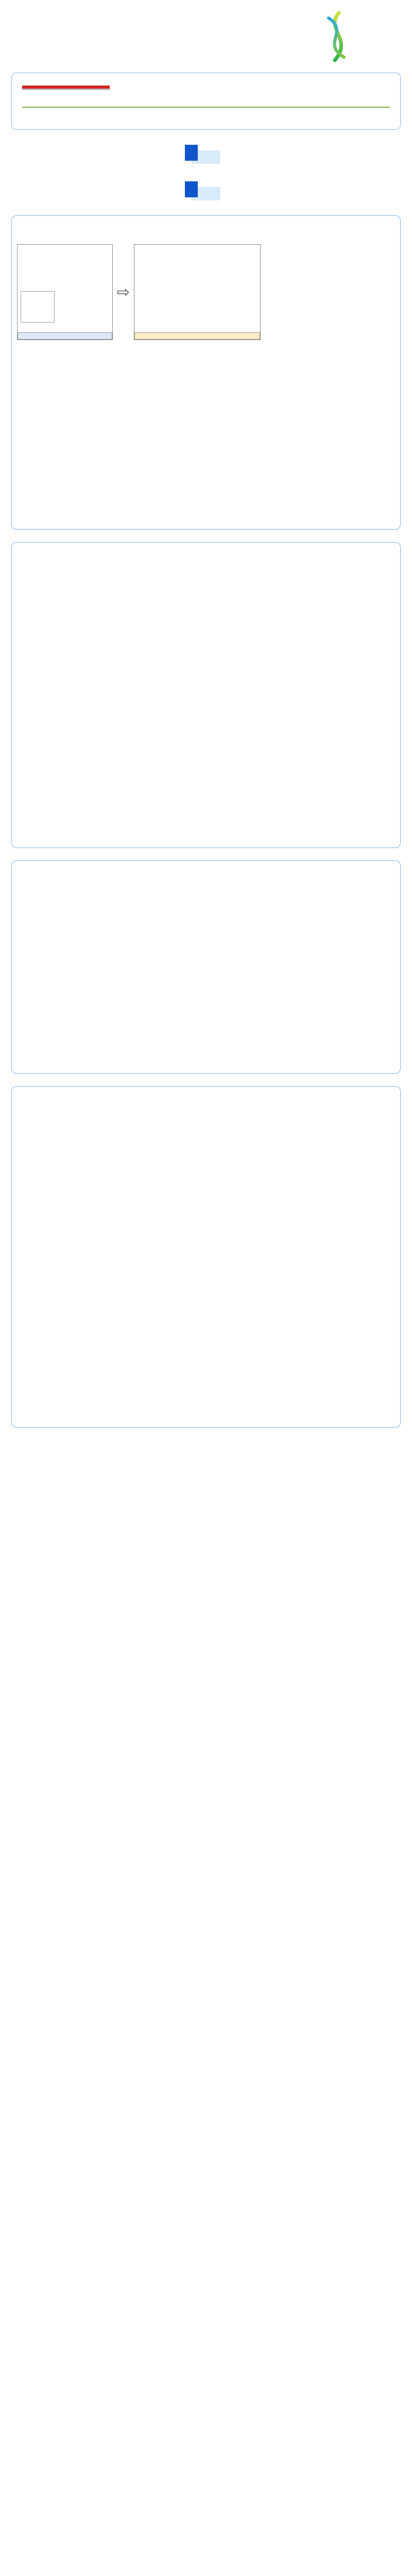  I want to click on fig3-panelB, so click(206, 971).